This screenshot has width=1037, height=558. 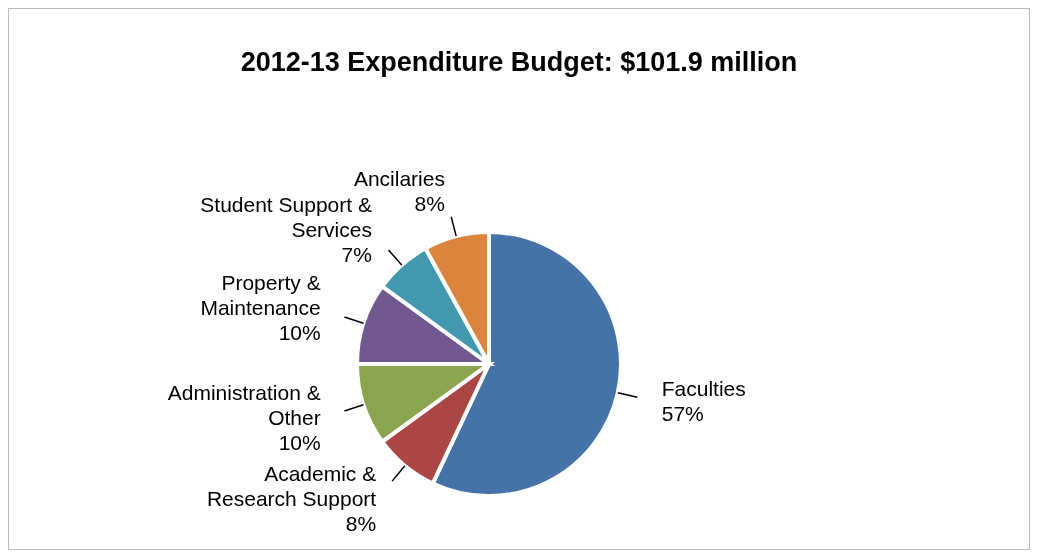 I want to click on data-label: 57%, so click(x=682, y=413).